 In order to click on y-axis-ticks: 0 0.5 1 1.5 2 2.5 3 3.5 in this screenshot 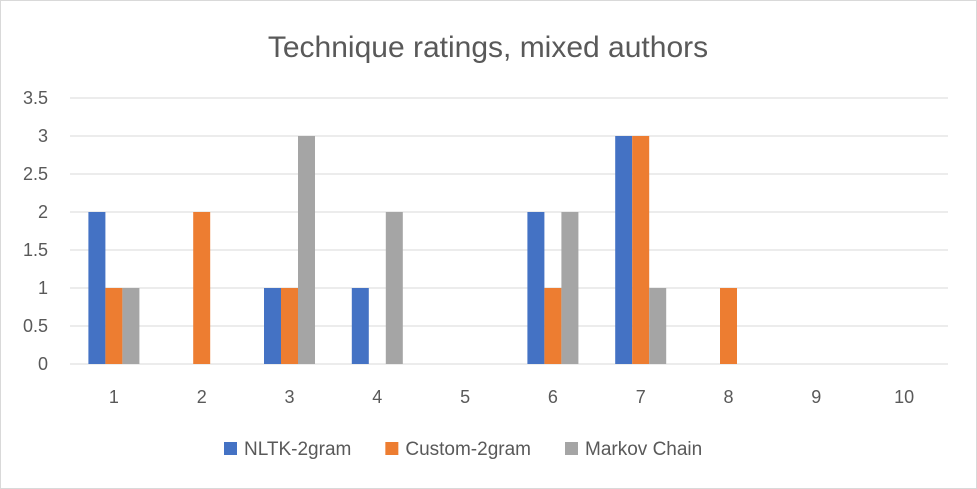, I will do `click(35, 231)`.